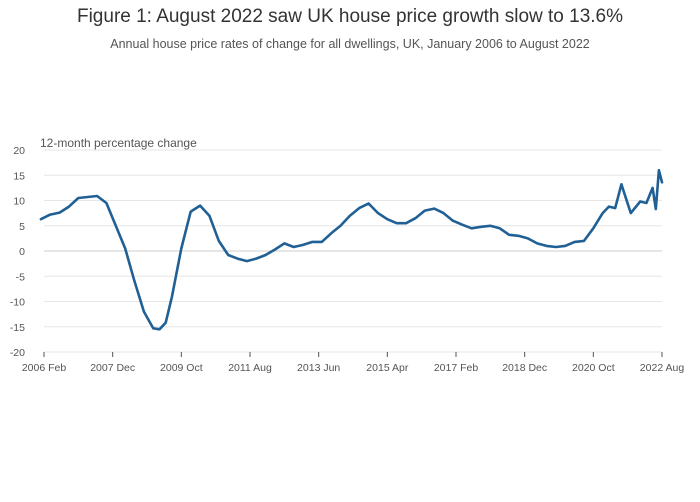 Image resolution: width=700 pixels, height=502 pixels. Describe the element at coordinates (456, 368) in the screenshot. I see `x-tick-label: 2017 Feb` at that location.